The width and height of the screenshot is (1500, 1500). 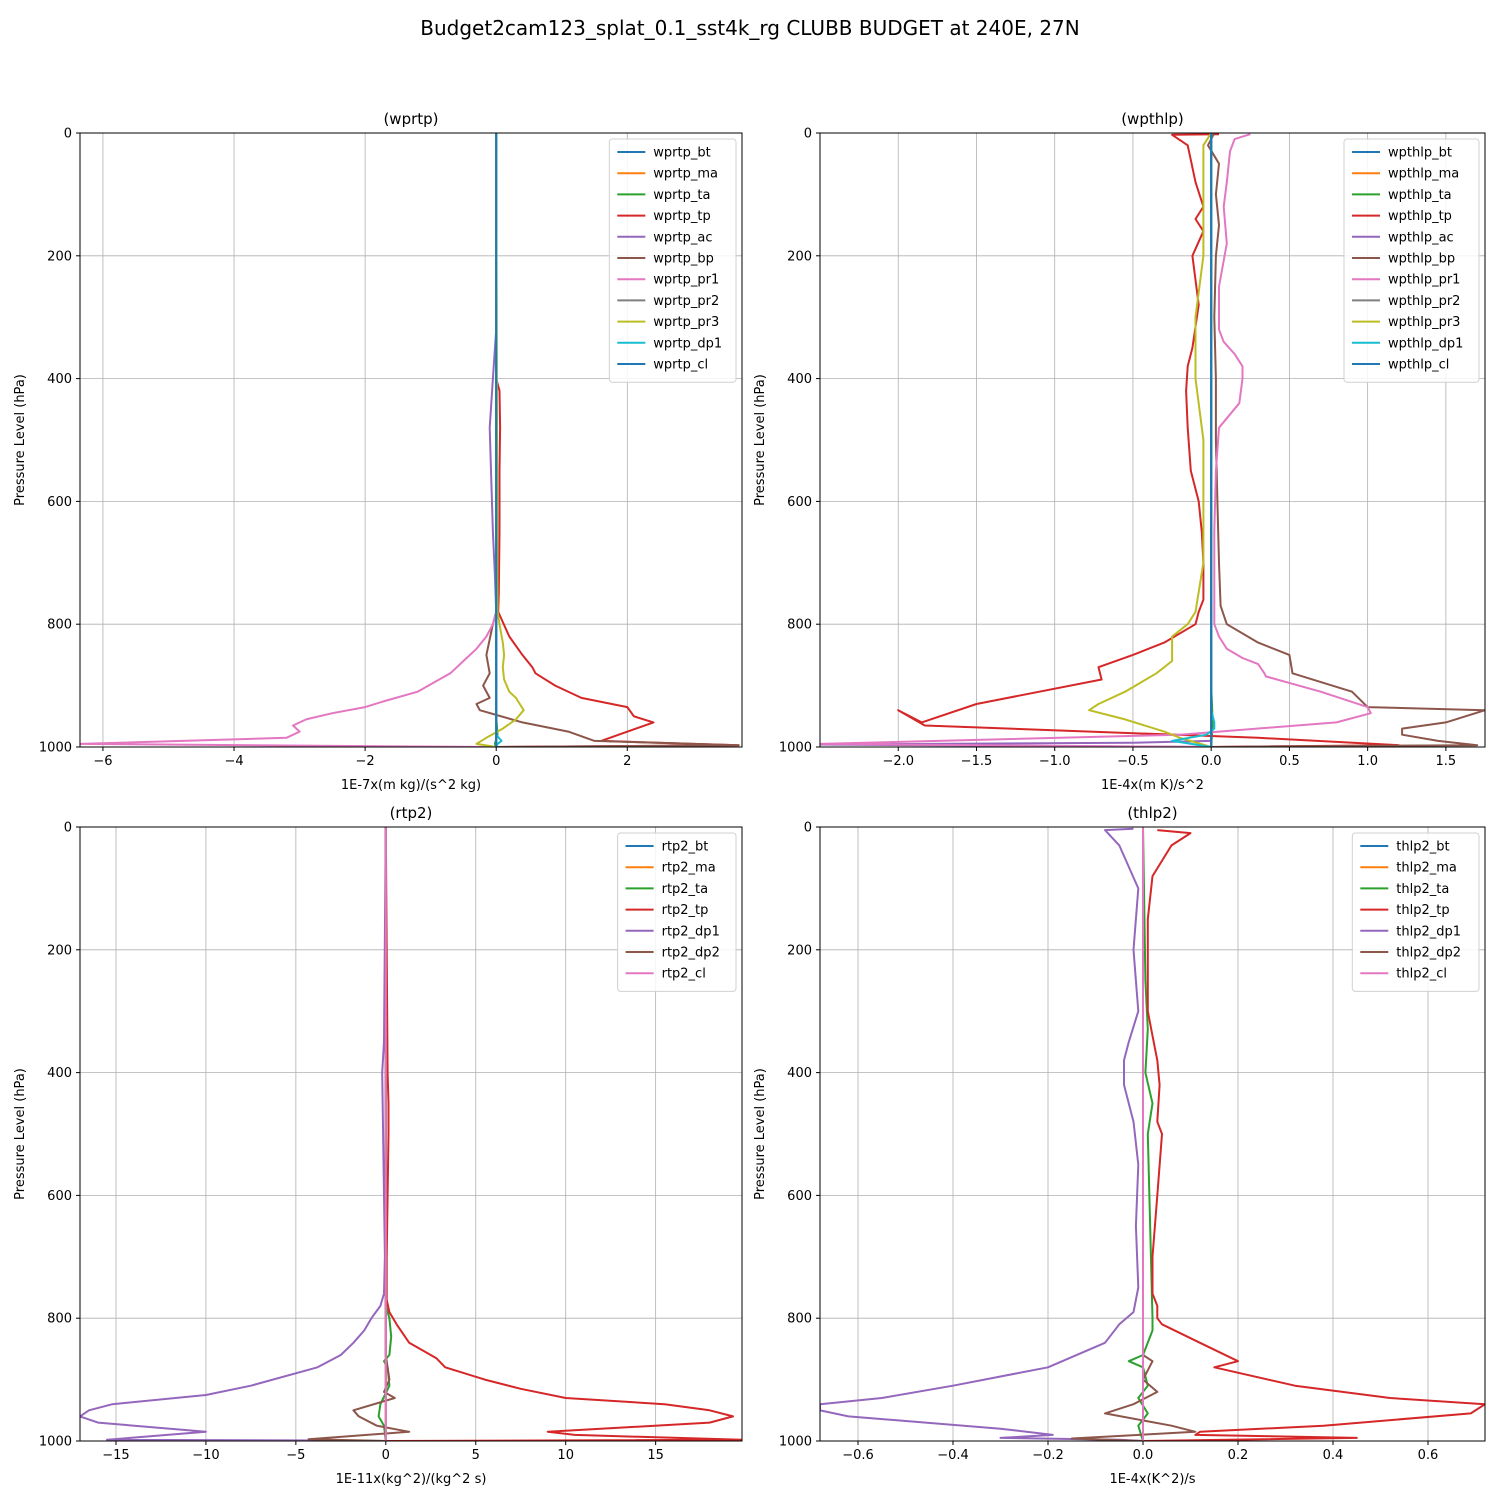 What do you see at coordinates (1152, 785) in the screenshot?
I see `x-axis-label: 1E-4x(m K)/s^2` at bounding box center [1152, 785].